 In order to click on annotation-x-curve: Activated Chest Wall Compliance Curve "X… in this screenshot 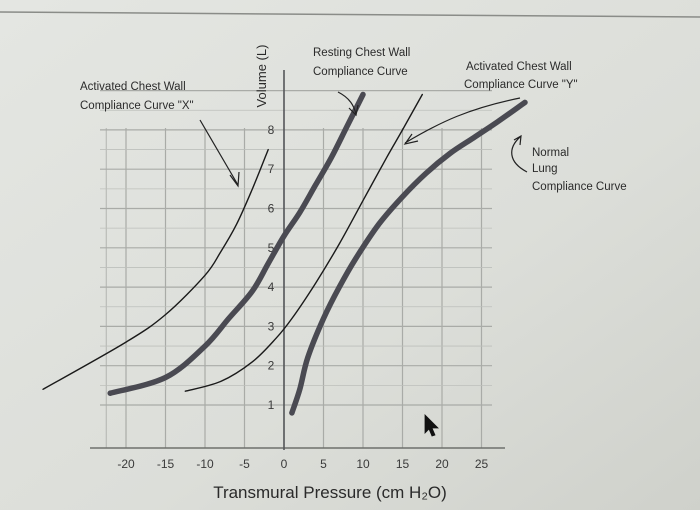, I will do `click(160, 134)`.